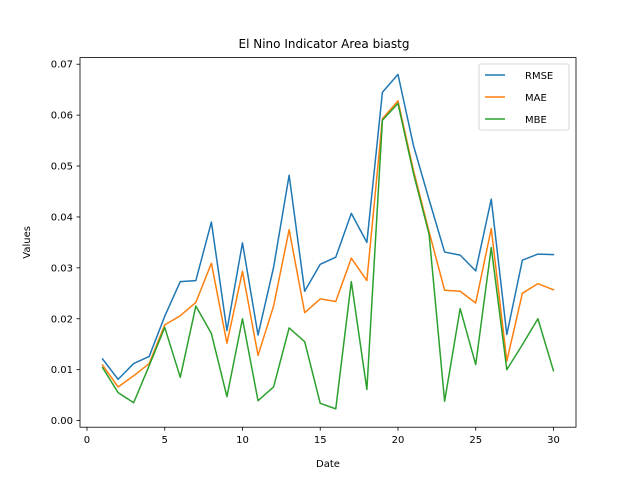 Image resolution: width=640 pixels, height=480 pixels. I want to click on y-axis-label: Values, so click(27, 242).